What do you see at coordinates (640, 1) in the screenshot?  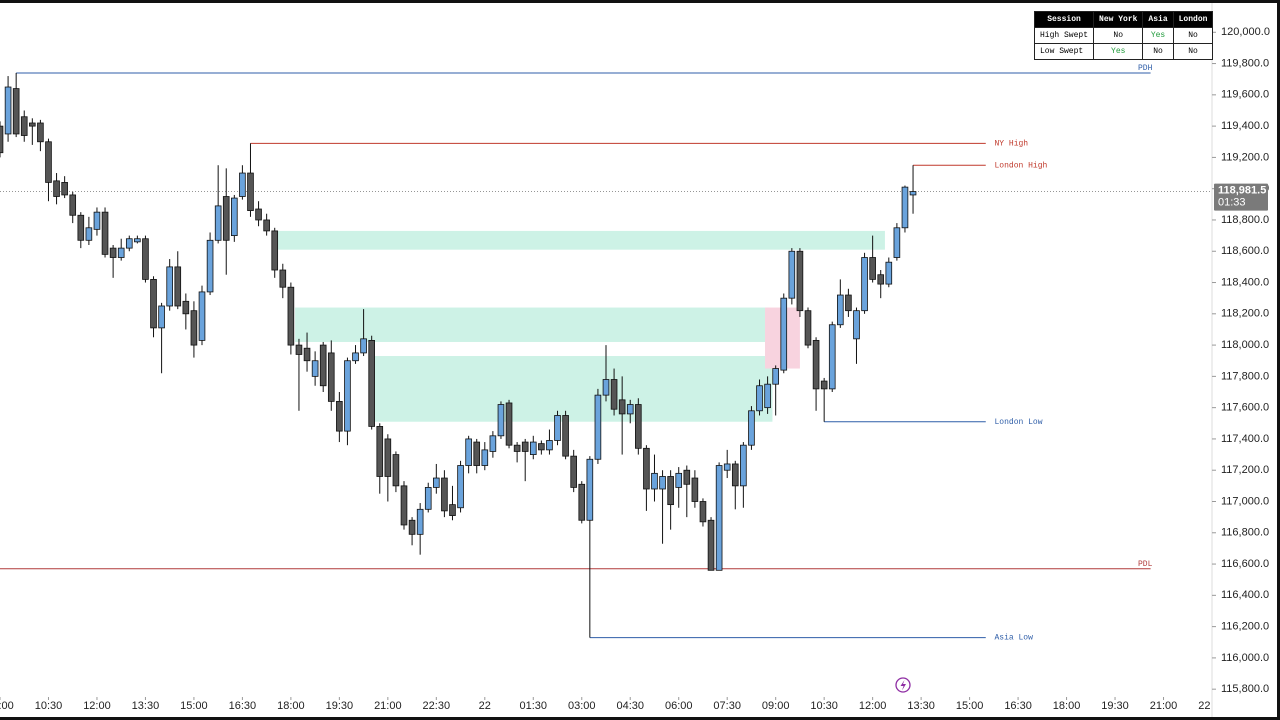 I see `frame-top` at bounding box center [640, 1].